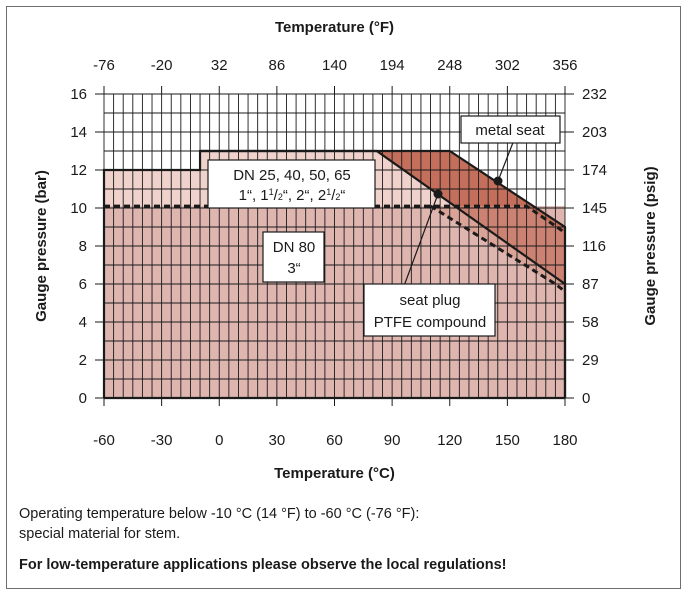 The width and height of the screenshot is (689, 591). Describe the element at coordinates (292, 175) in the screenshot. I see `label-dn-25-65-line1: DN 25, 40, 50, 65` at that location.